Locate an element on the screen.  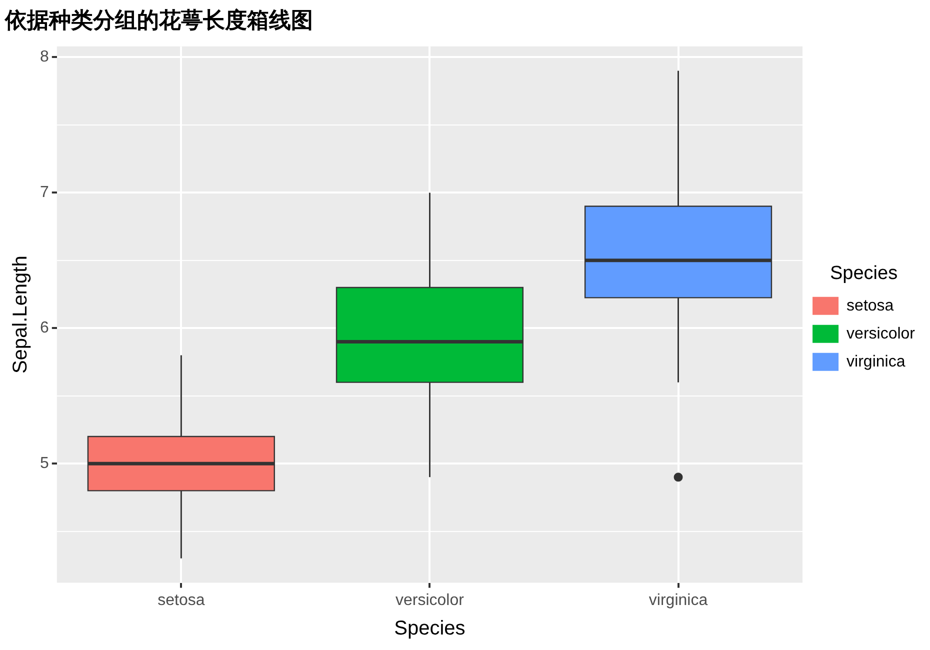
y-tick-label: 6 is located at coordinates (44, 328).